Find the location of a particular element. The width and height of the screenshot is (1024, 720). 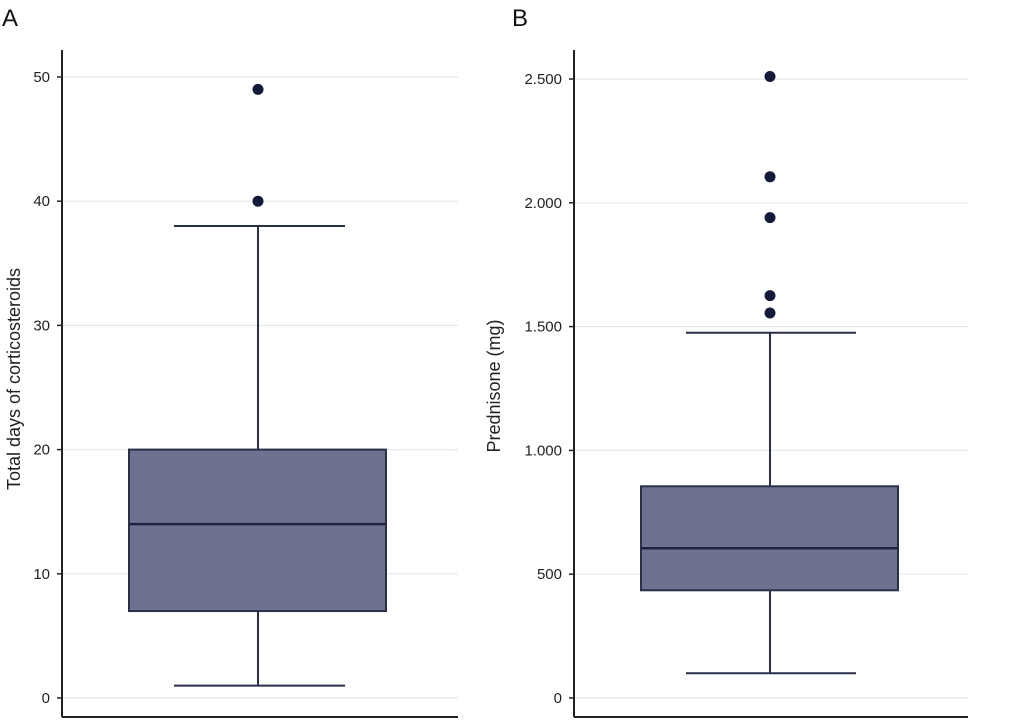

panel-b-label: B is located at coordinates (520, 18).